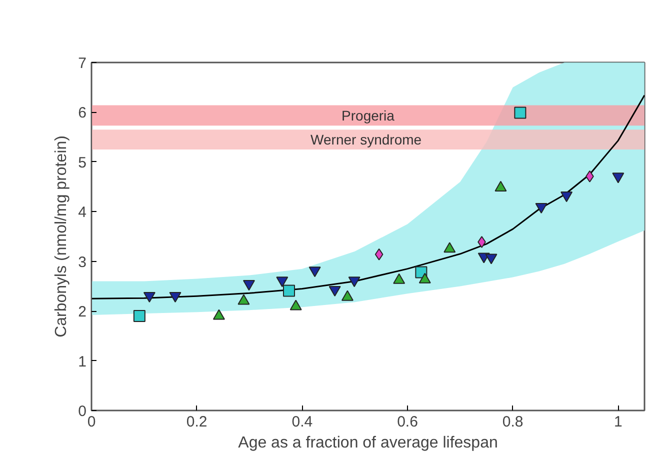  What do you see at coordinates (82, 312) in the screenshot?
I see `y-tick-label: 2` at bounding box center [82, 312].